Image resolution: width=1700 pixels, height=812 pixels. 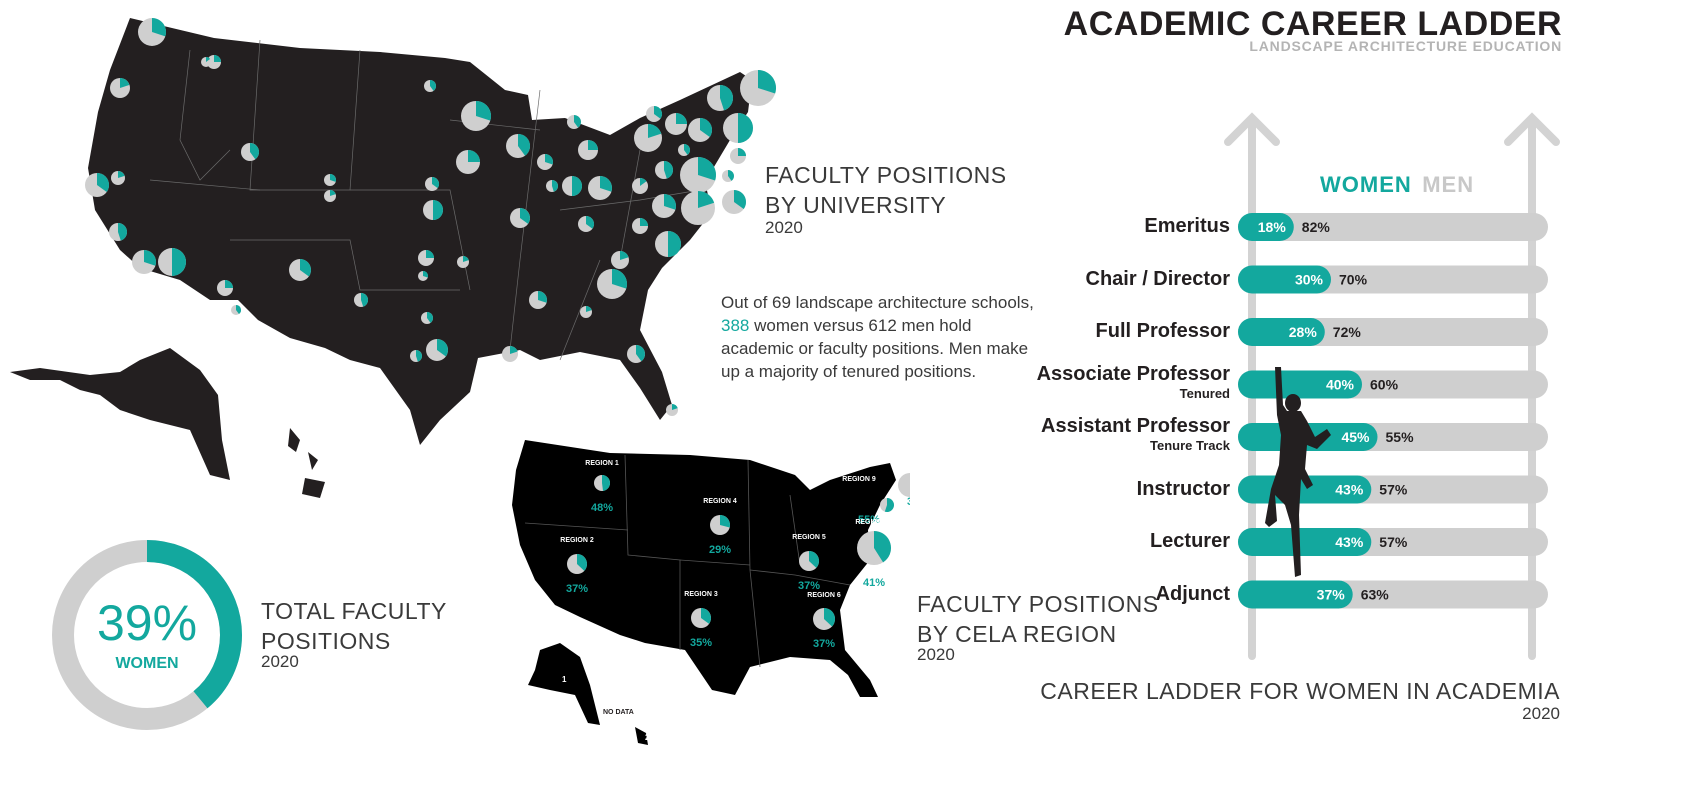 I want to click on cela-hawaii-shape, so click(x=641, y=736).